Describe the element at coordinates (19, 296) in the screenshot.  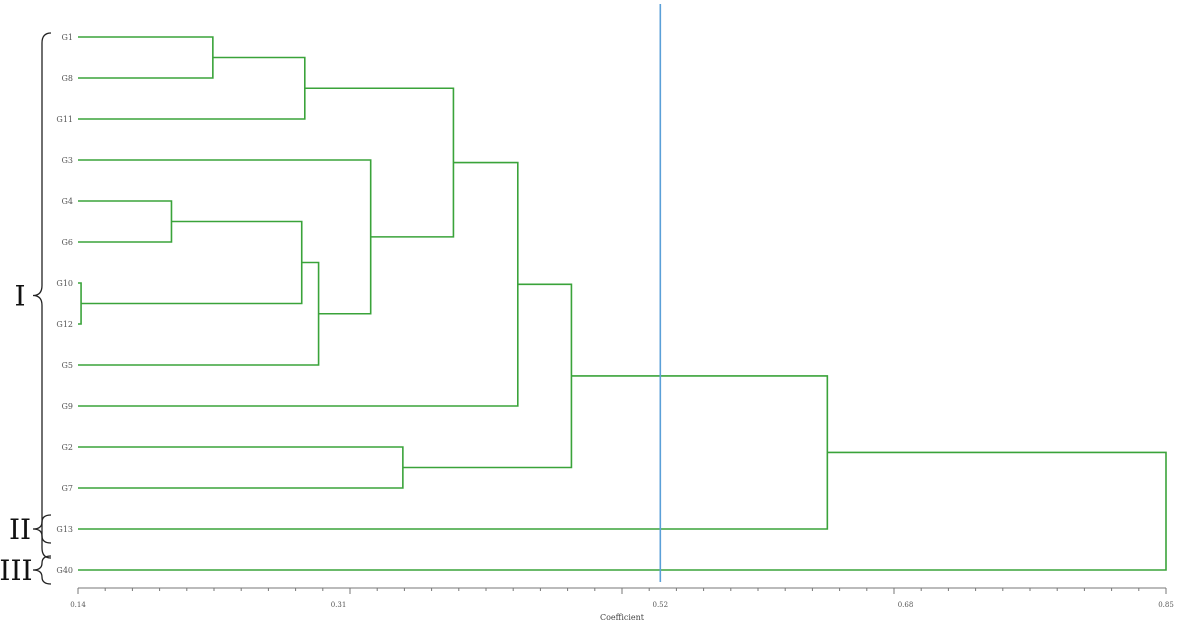
I see `group-label: I` at that location.